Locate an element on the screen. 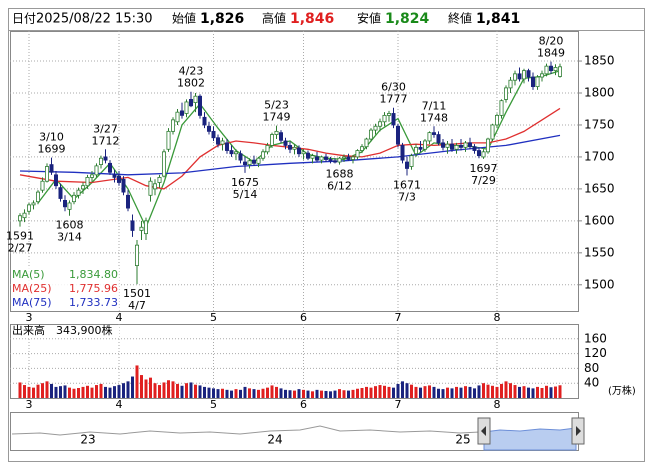 The width and height of the screenshot is (653, 474). legend-value: 1,733.73 is located at coordinates (93, 302).